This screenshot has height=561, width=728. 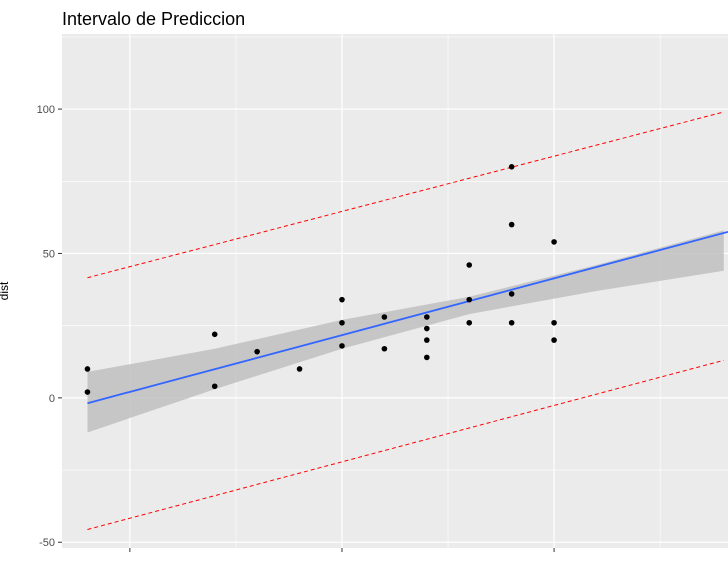 What do you see at coordinates (5, 290) in the screenshot?
I see `y-axis-label: dist` at bounding box center [5, 290].